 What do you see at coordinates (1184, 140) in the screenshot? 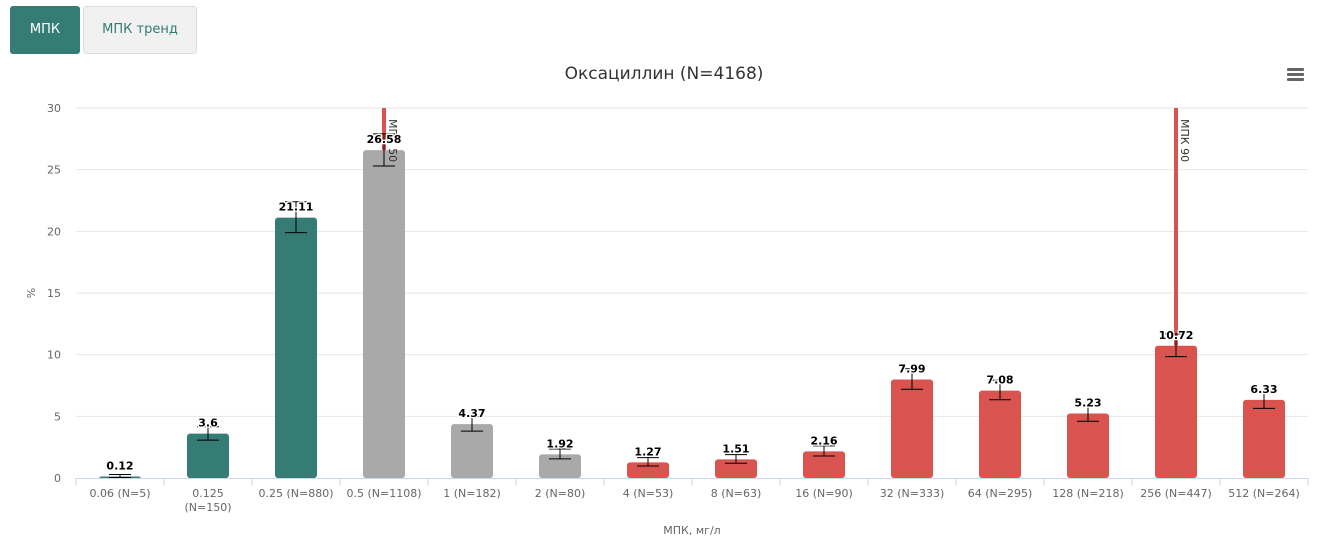
I see `mic-reference-label: МПК 90` at bounding box center [1184, 140].